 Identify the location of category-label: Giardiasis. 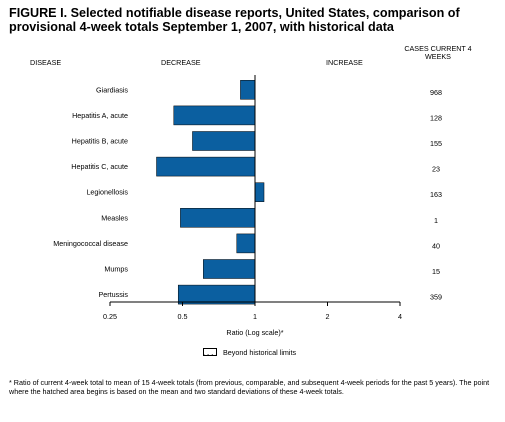
(112, 89).